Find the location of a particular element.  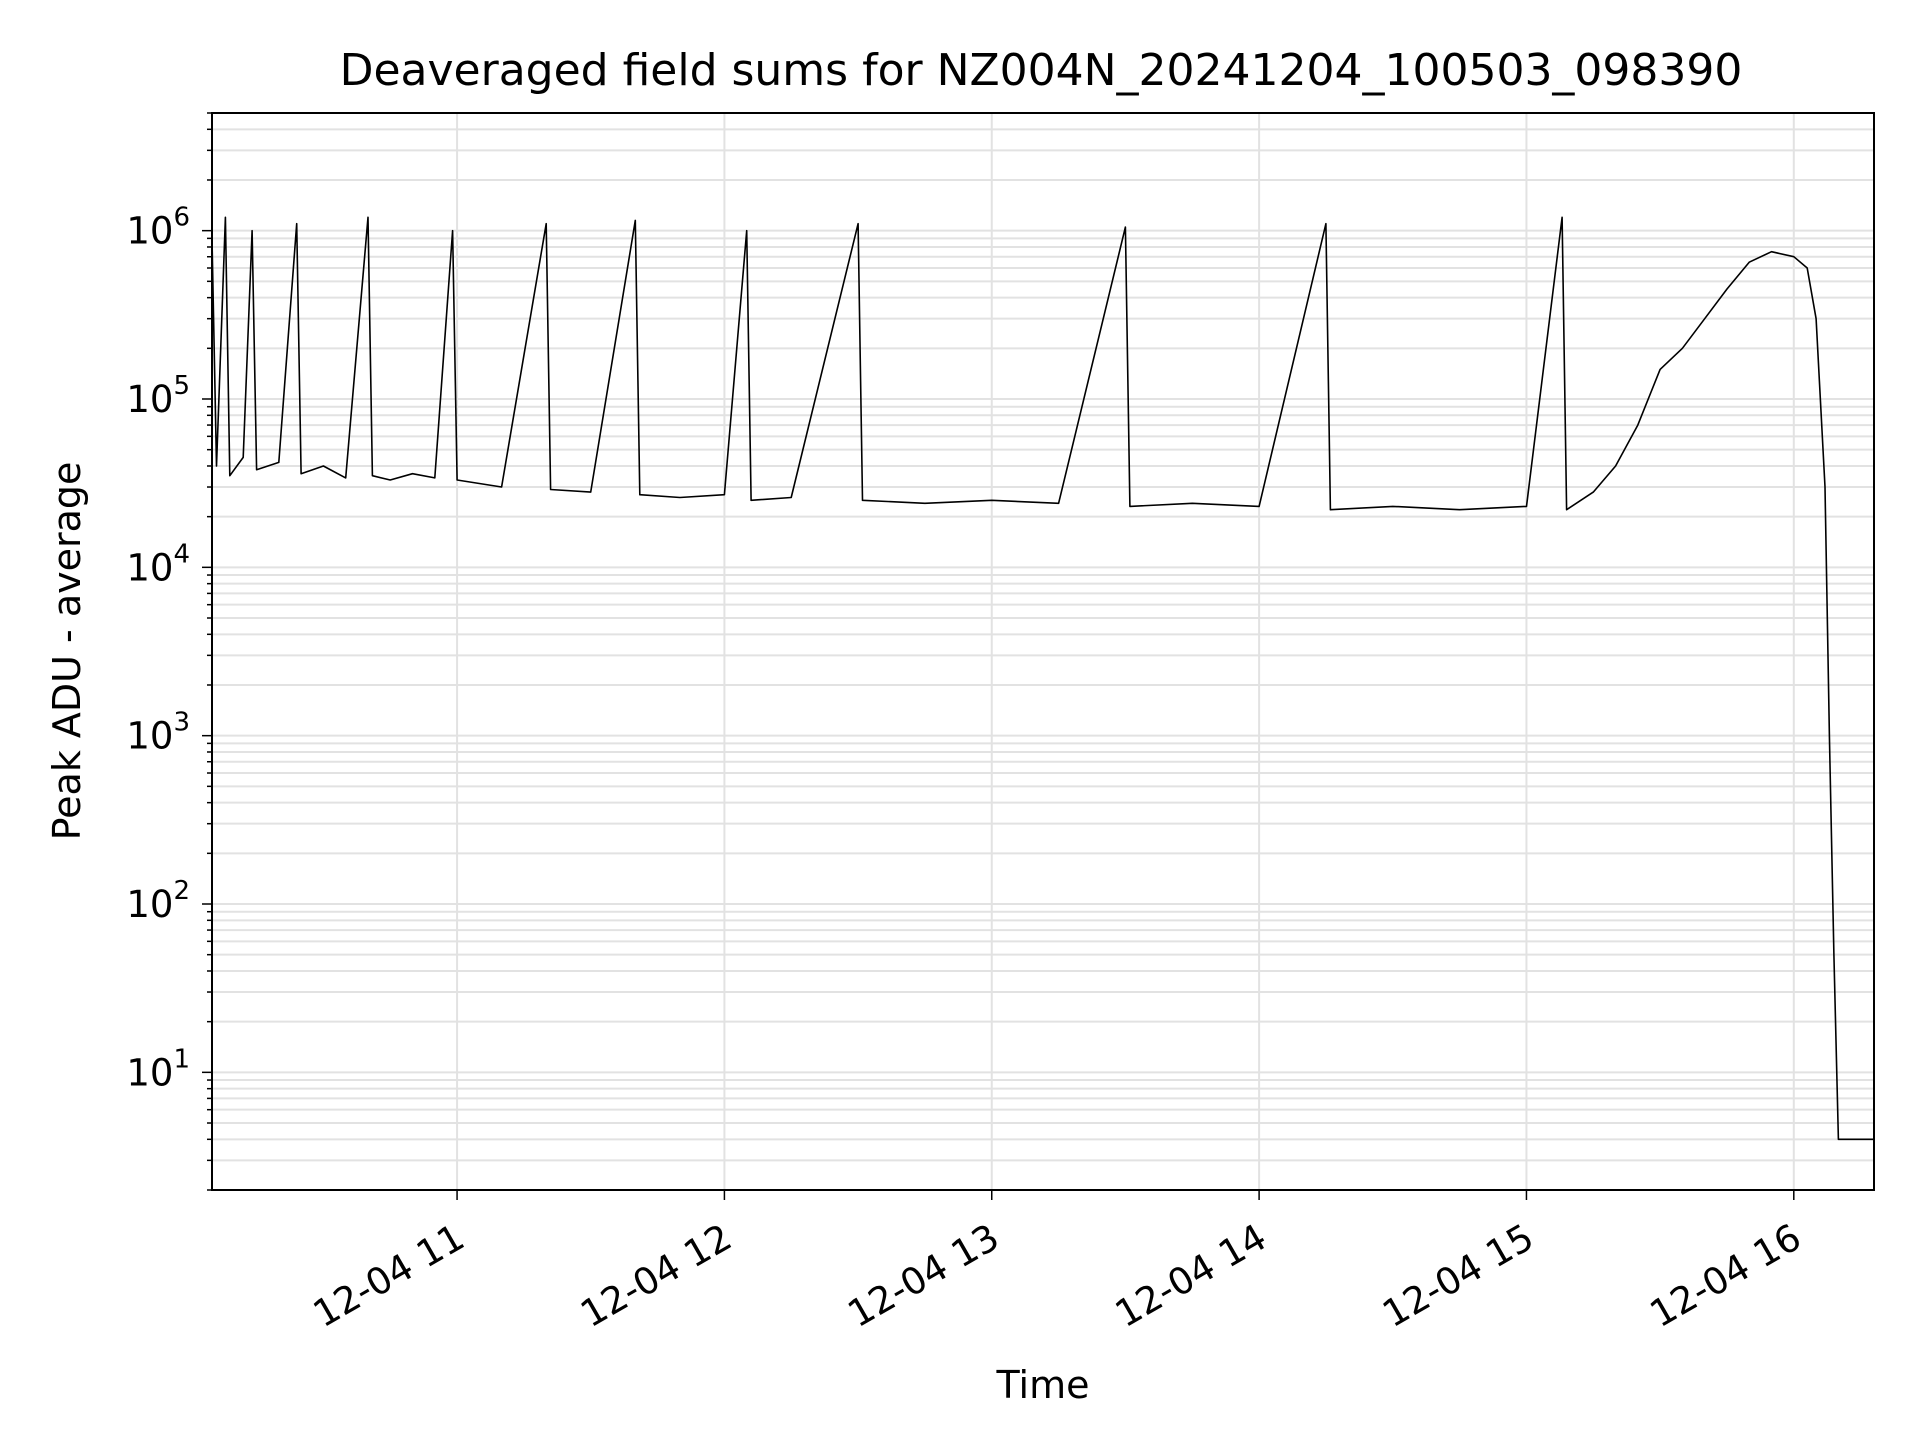

y-tick-label: 10⁴ is located at coordinates (158, 564).